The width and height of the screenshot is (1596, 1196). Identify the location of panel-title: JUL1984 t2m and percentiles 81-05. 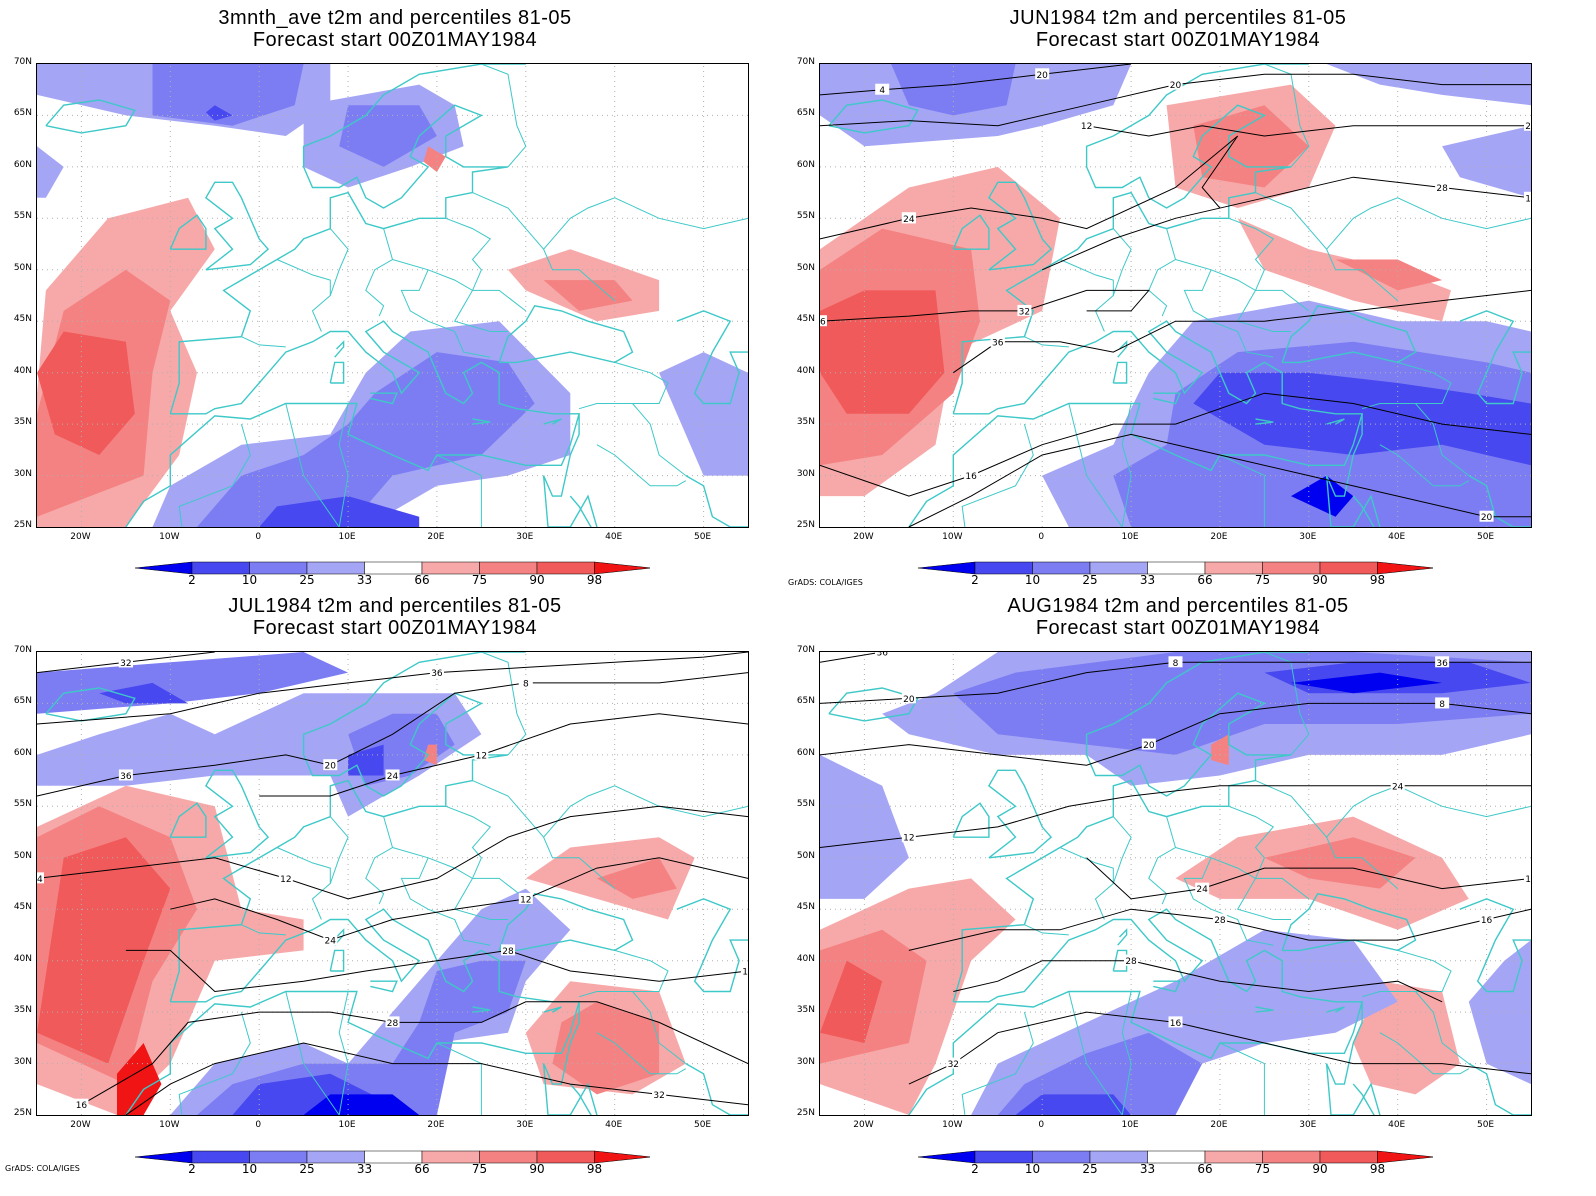
(395, 606).